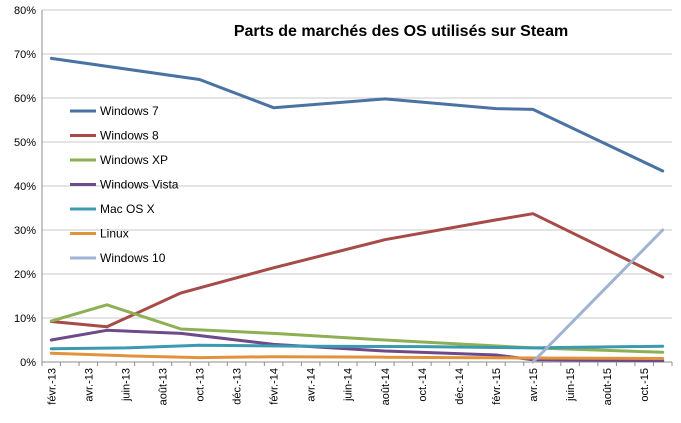 This screenshot has width=681, height=423. What do you see at coordinates (238, 386) in the screenshot?
I see `x-tick-label: déc.-13` at bounding box center [238, 386].